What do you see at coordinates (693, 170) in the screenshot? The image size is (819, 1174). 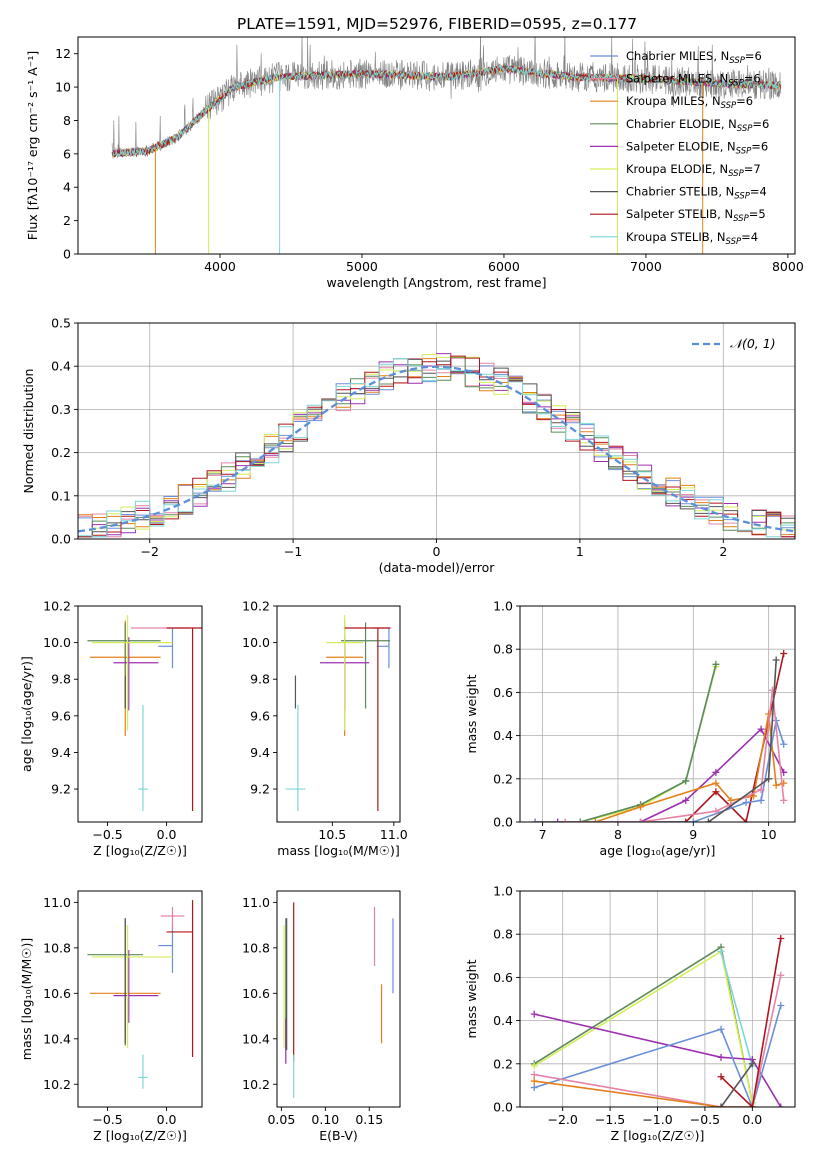 I see `legend-label-kroupa-elodie: Kroupa ELODIE, NSSP=7` at bounding box center [693, 170].